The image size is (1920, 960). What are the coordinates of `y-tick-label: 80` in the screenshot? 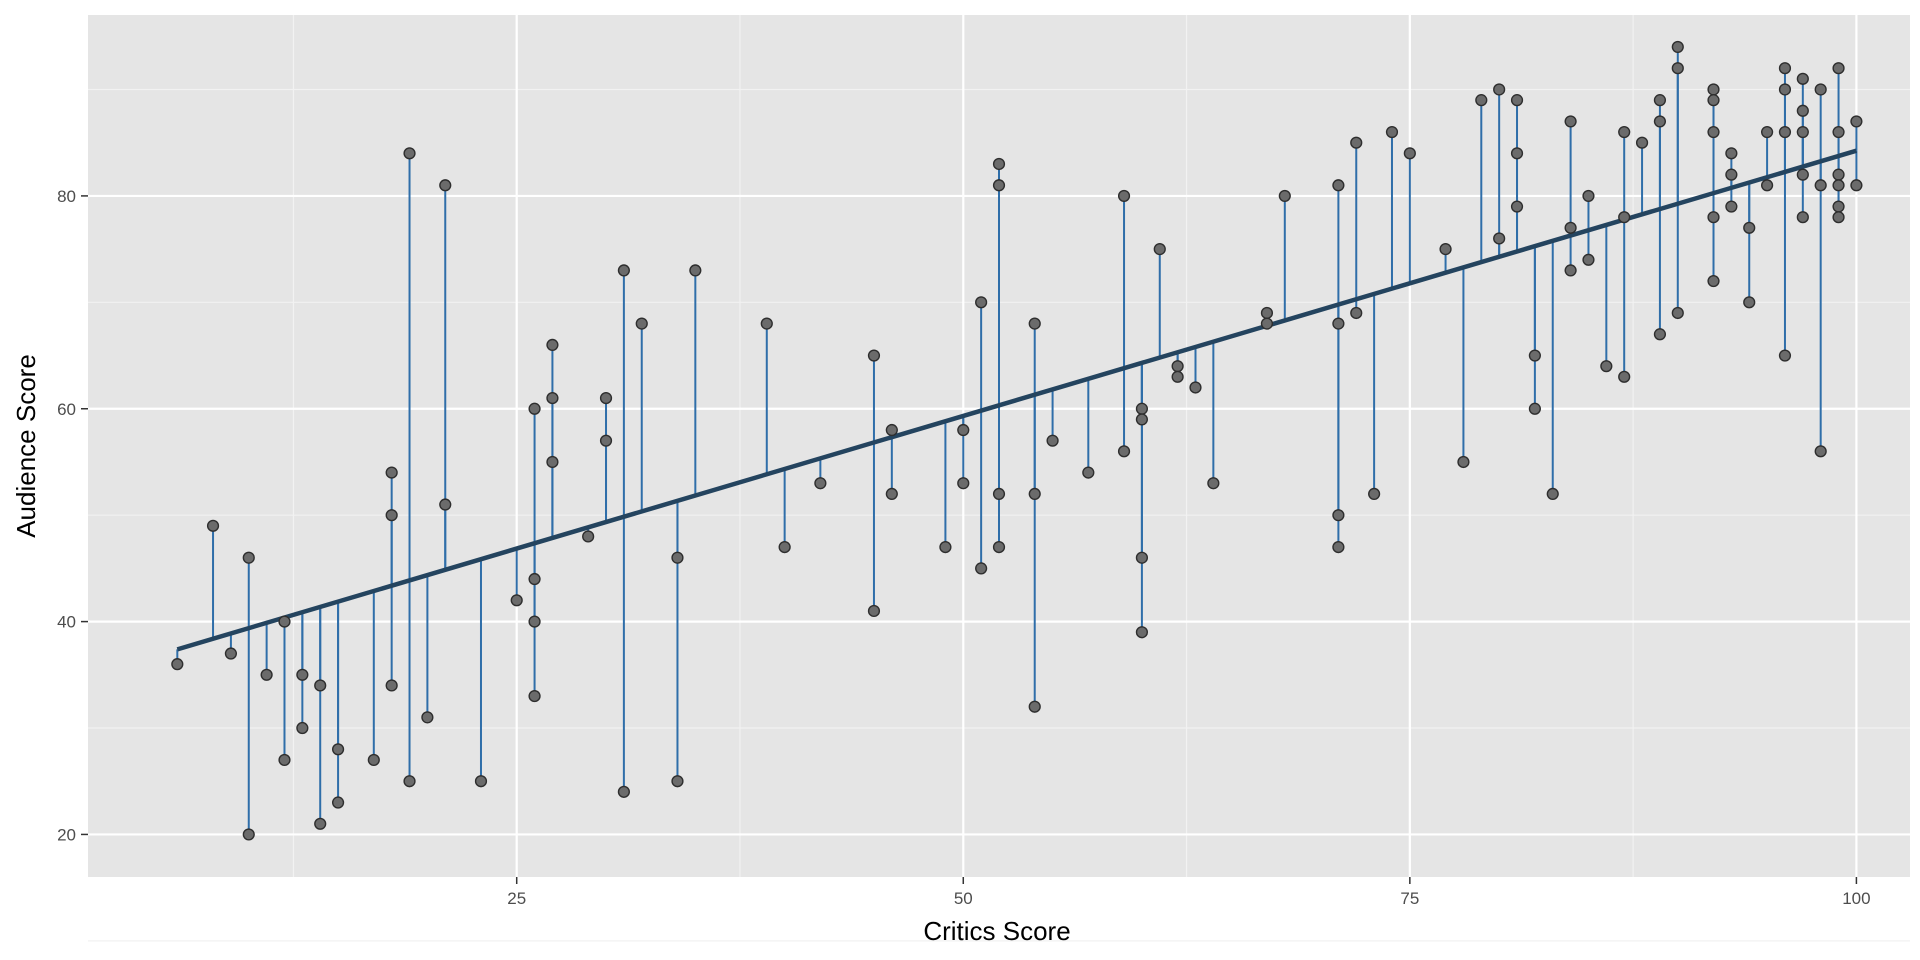 It's located at (66, 196).